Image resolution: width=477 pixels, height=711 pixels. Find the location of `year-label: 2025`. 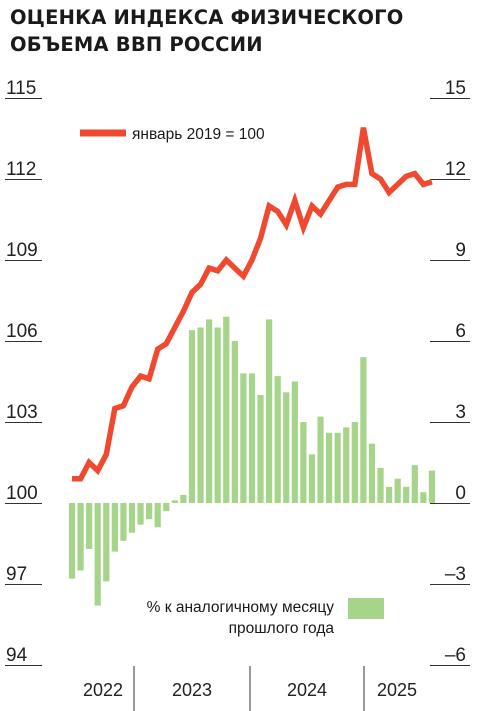

year-label: 2025 is located at coordinates (397, 690).